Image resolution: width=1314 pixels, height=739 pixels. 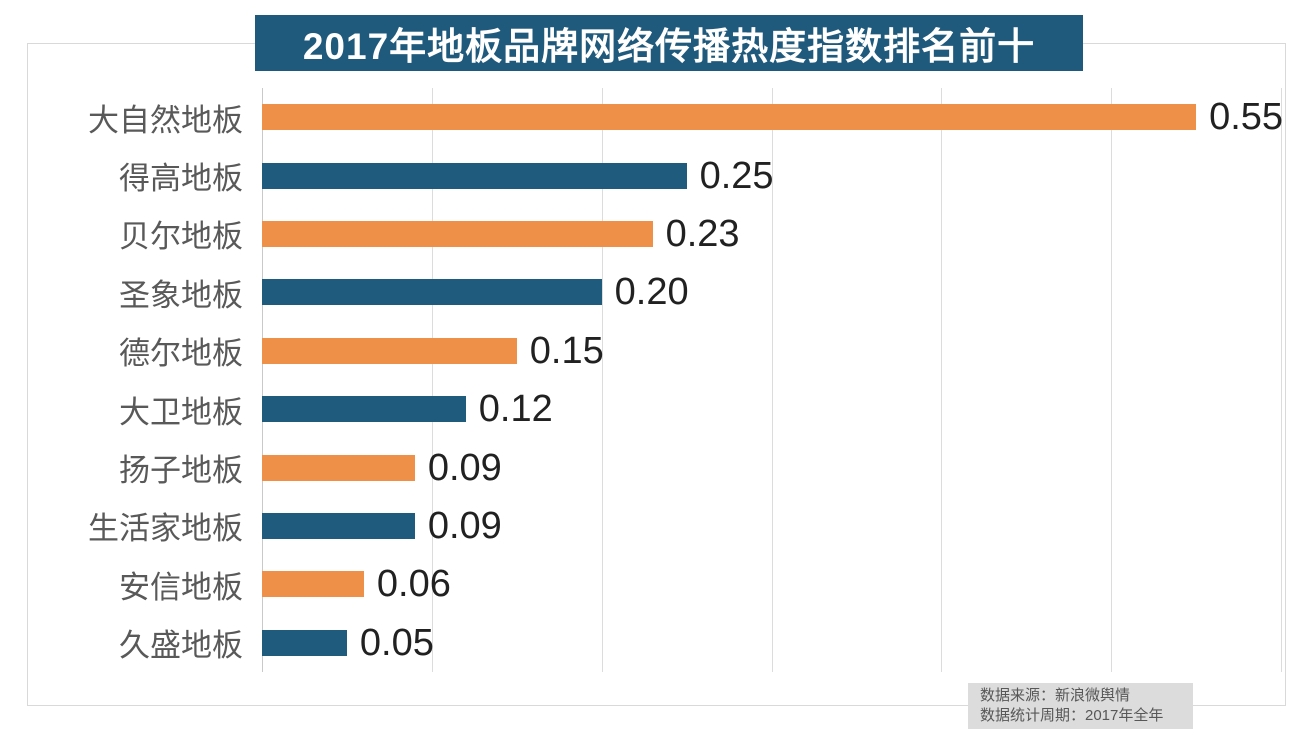 I want to click on category-label: 圣象地板, so click(x=181, y=295).